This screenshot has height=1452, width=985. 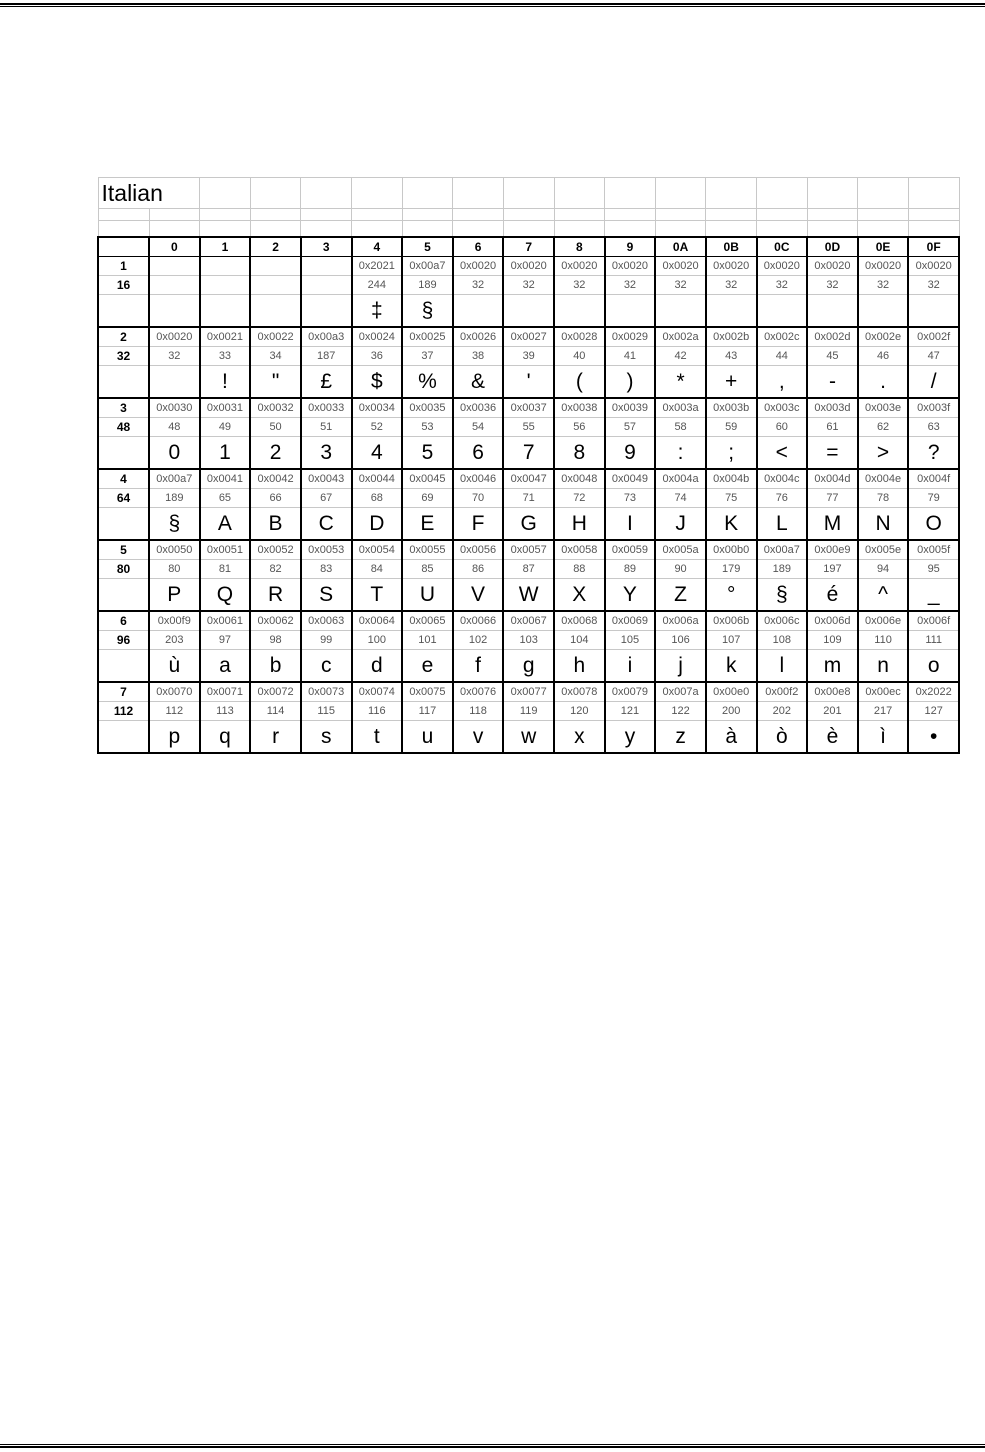 I want to click on glyph: E, so click(x=427, y=524).